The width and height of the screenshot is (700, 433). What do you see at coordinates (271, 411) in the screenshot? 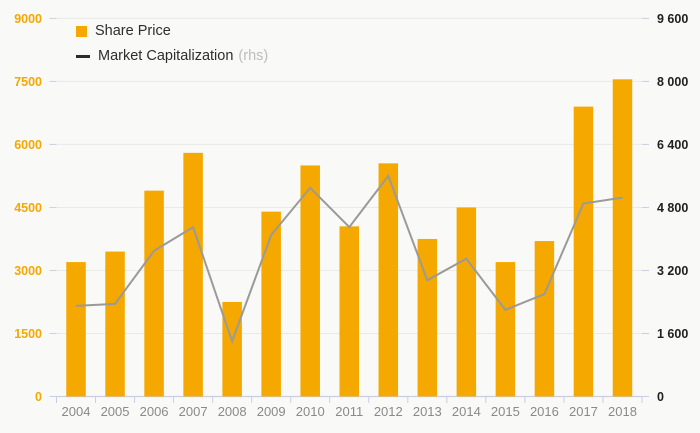
I see `x-axis-year-label-2009: 2009` at bounding box center [271, 411].